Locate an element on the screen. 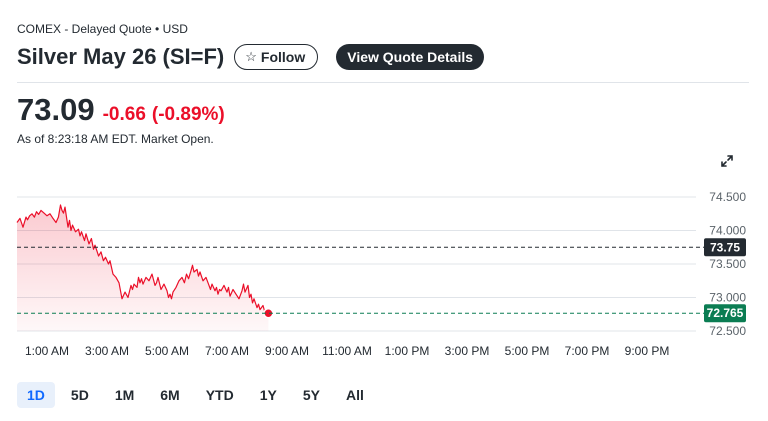 This screenshot has width=768, height=421. expand-chart-button is located at coordinates (727, 161).